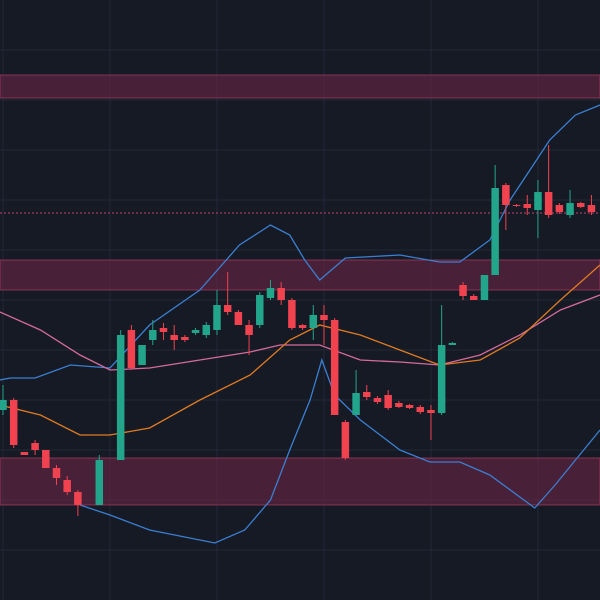 The width and height of the screenshot is (600, 600). What do you see at coordinates (300, 332) in the screenshot?
I see `indicator-line` at bounding box center [300, 332].